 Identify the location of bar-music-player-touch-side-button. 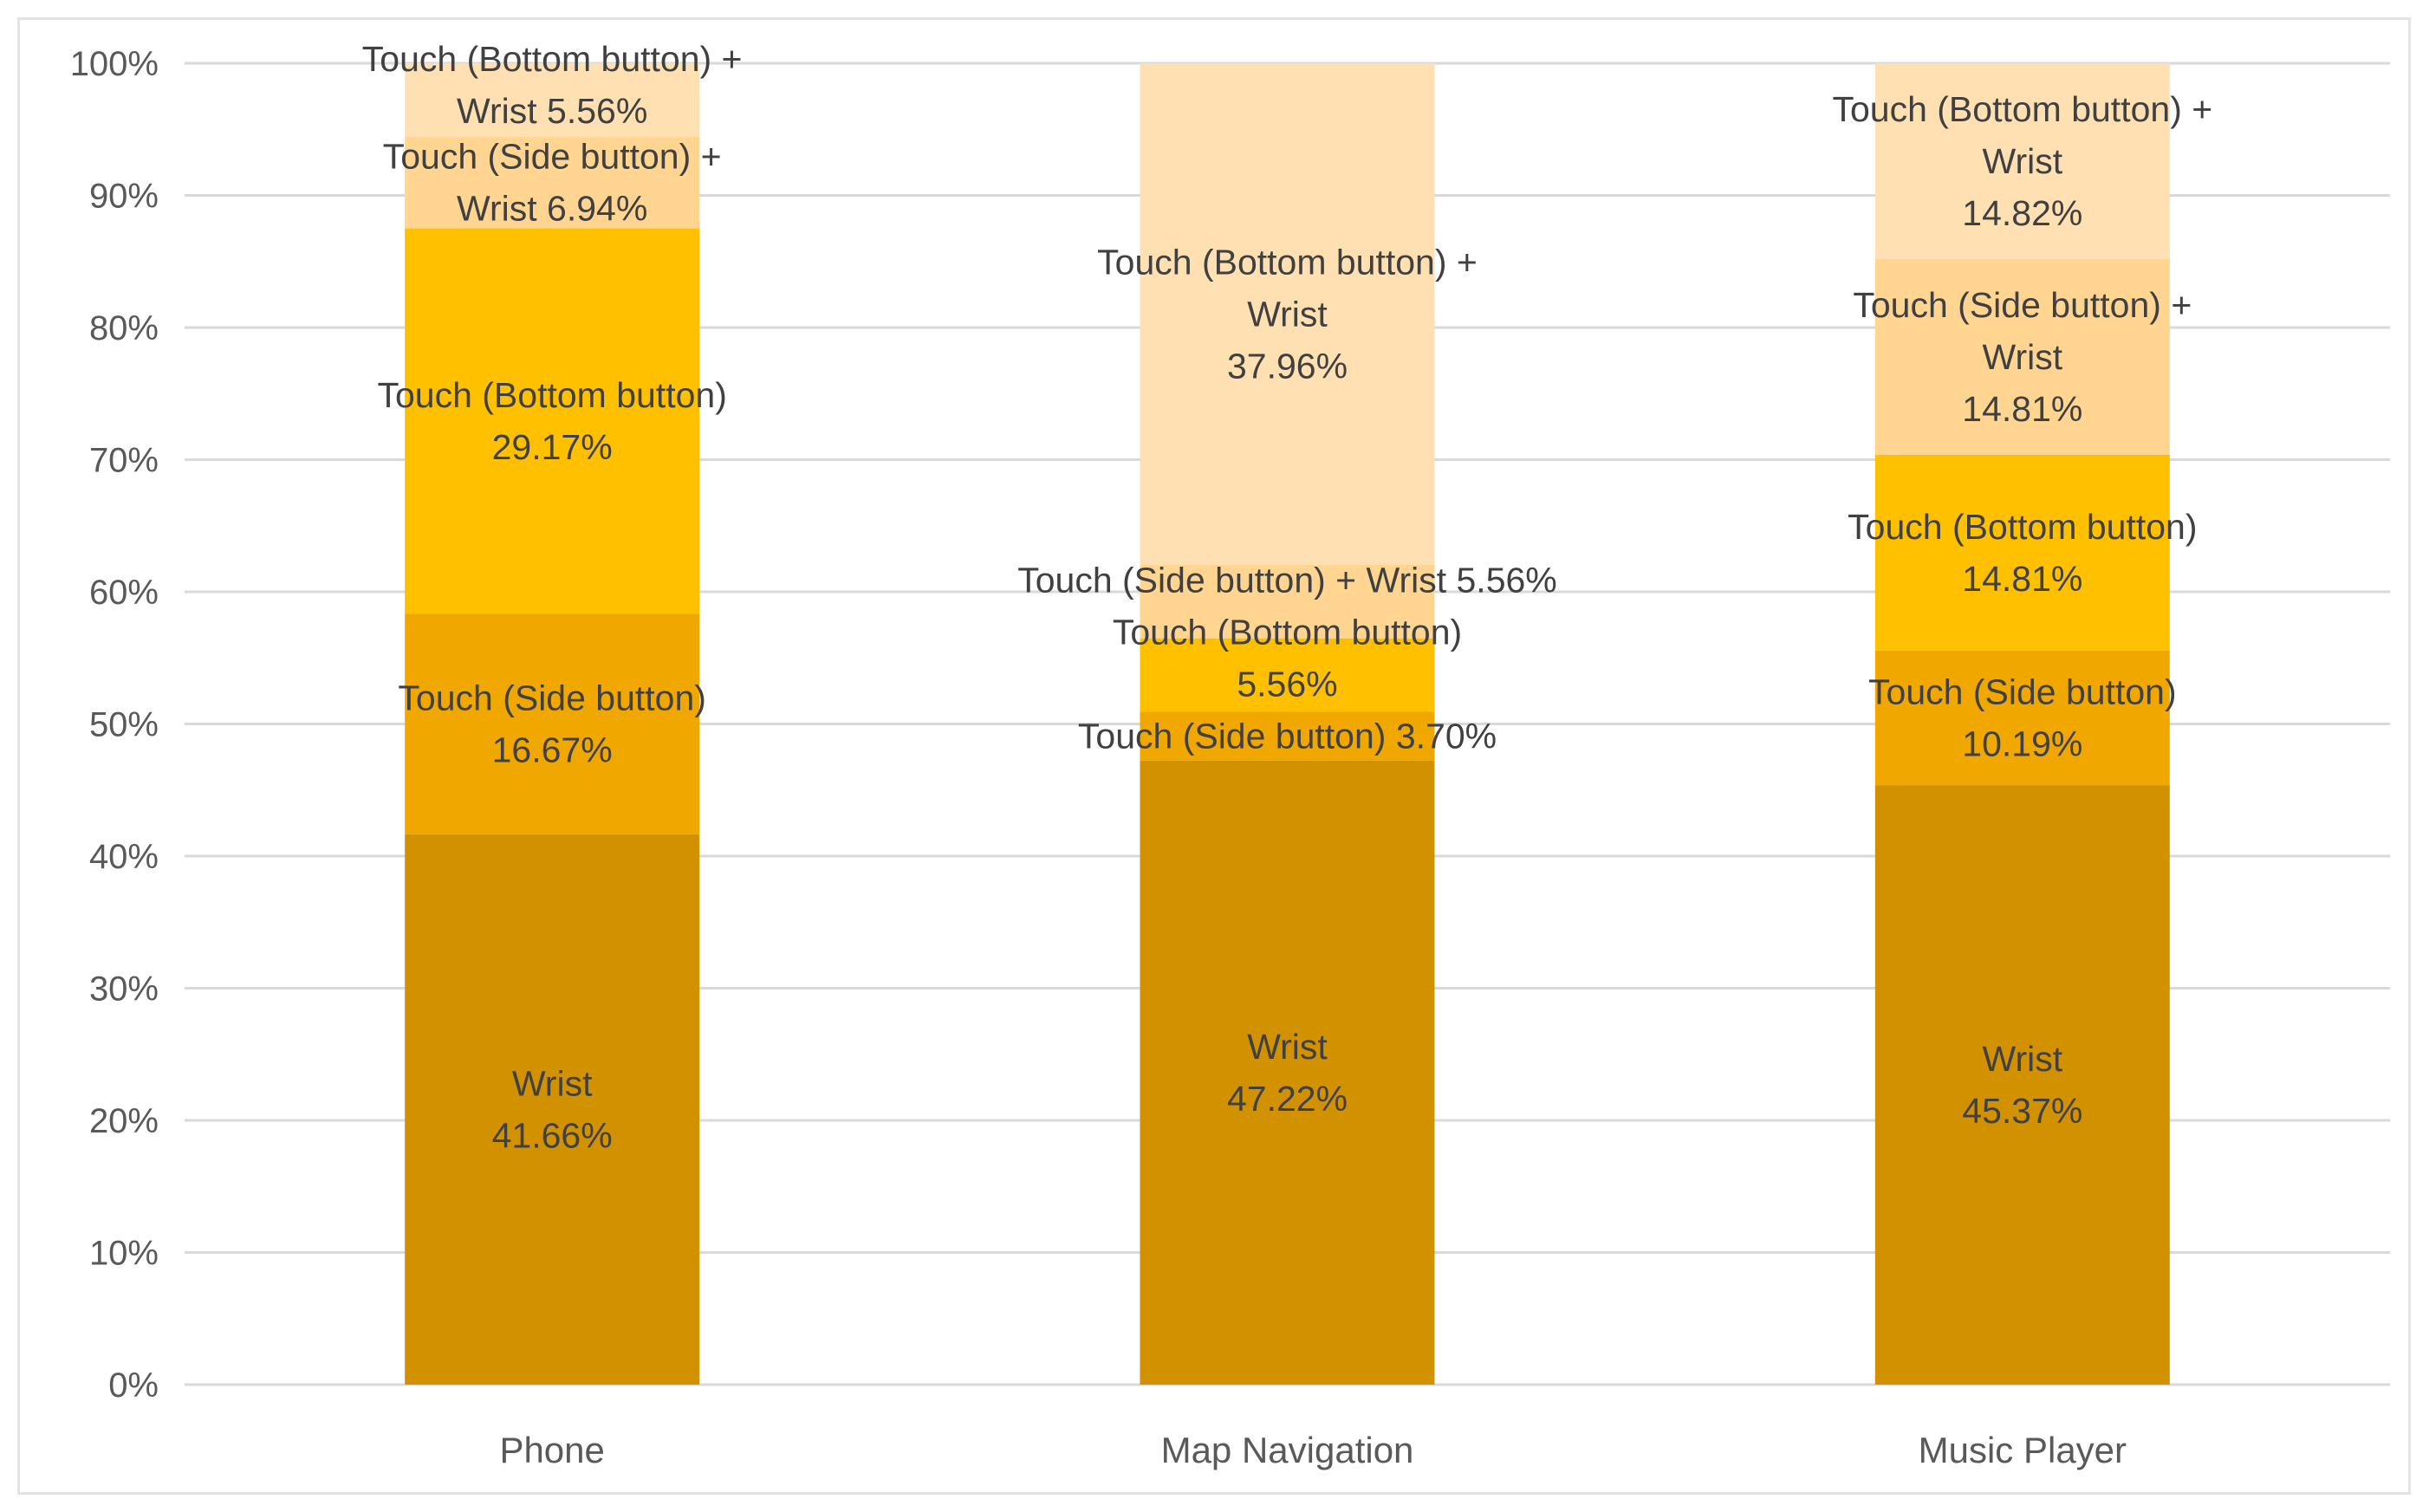
(2022, 718).